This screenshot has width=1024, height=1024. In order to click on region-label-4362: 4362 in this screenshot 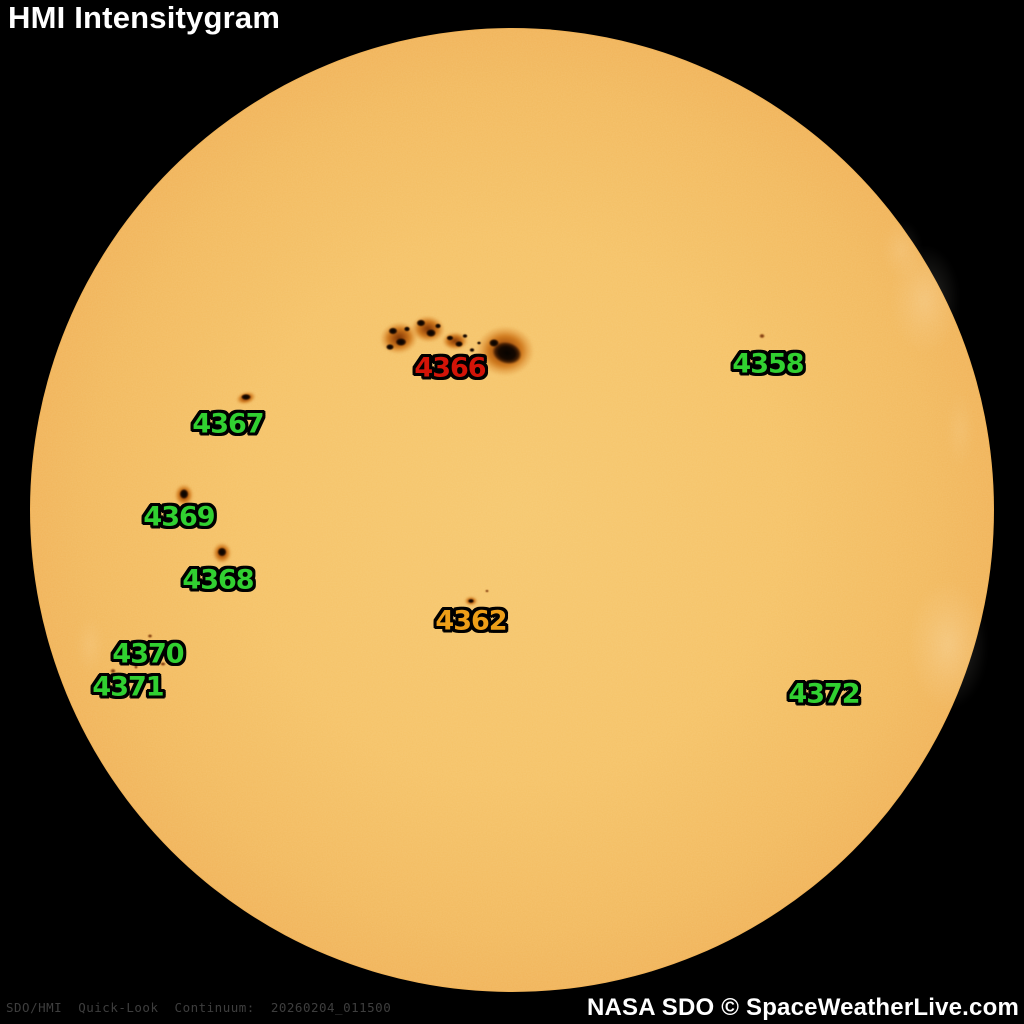, I will do `click(471, 621)`.